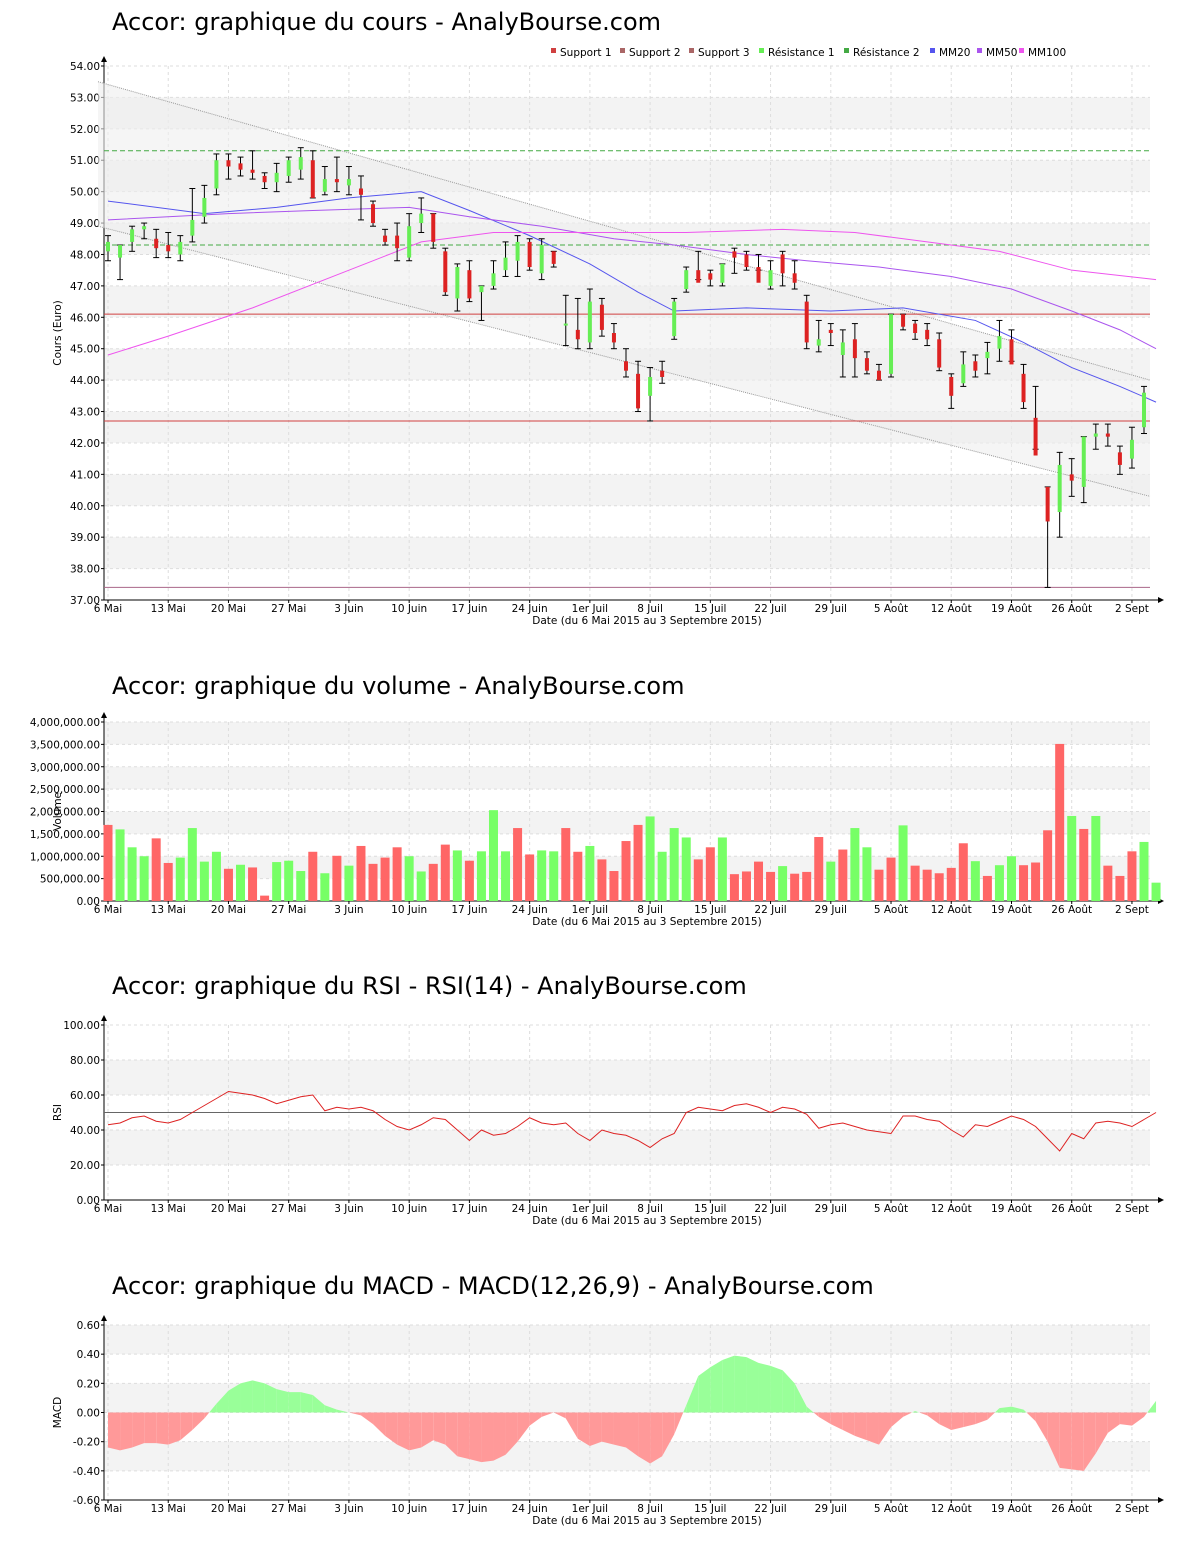  I want to click on price-xtick-label: 5 Août, so click(891, 609).